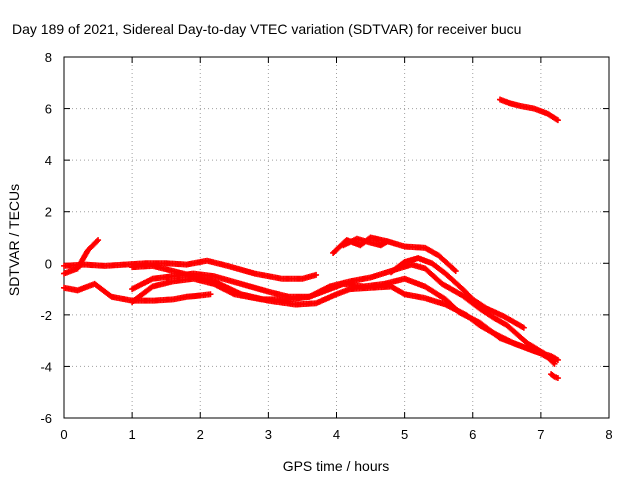  I want to click on series-track-g, so click(457, 293).